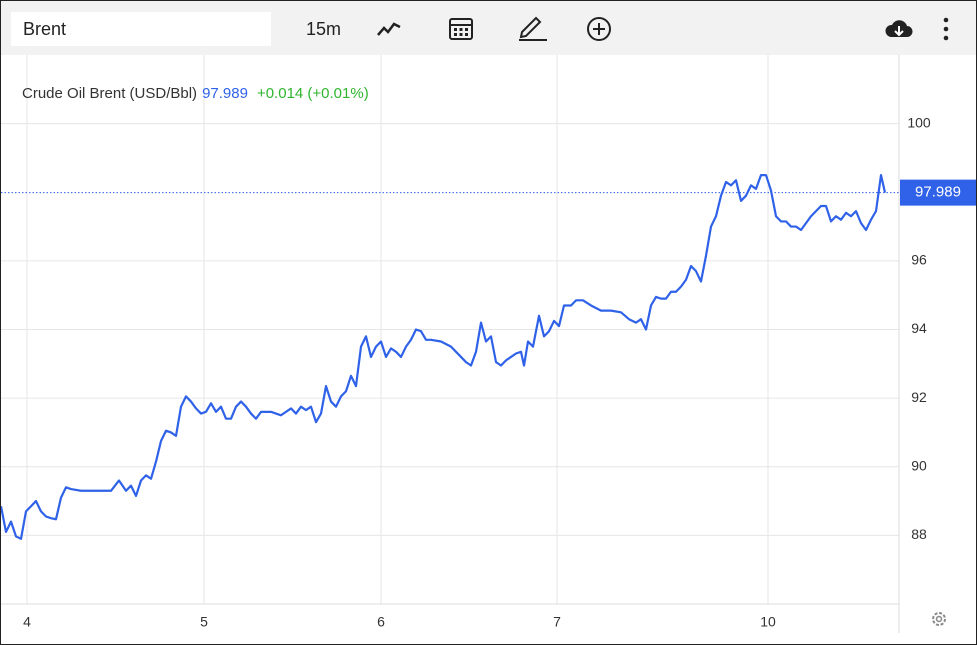 The width and height of the screenshot is (977, 645). What do you see at coordinates (109, 93) in the screenshot?
I see `series-name: Crude Oil Brent (USD/Bbl)` at bounding box center [109, 93].